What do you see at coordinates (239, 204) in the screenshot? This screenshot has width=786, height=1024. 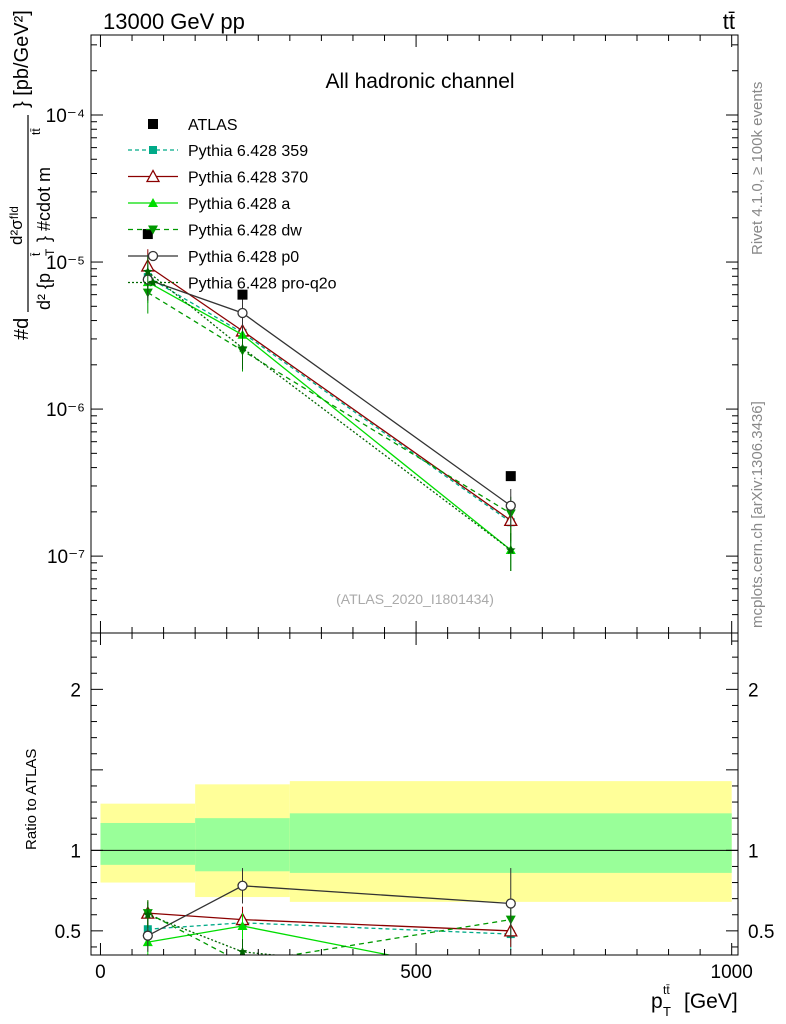 I see `legend-label: Pythia 6.428 a` at bounding box center [239, 204].